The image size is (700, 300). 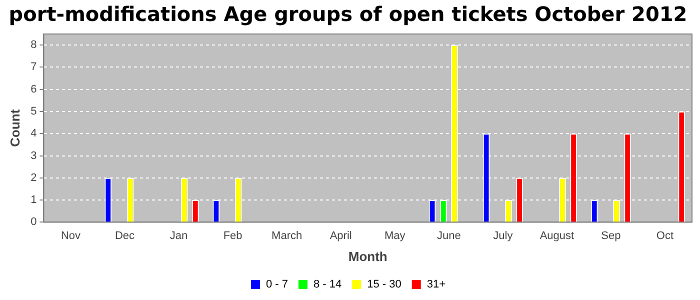 What do you see at coordinates (33, 134) in the screenshot?
I see `y-tick-label: 4` at bounding box center [33, 134].